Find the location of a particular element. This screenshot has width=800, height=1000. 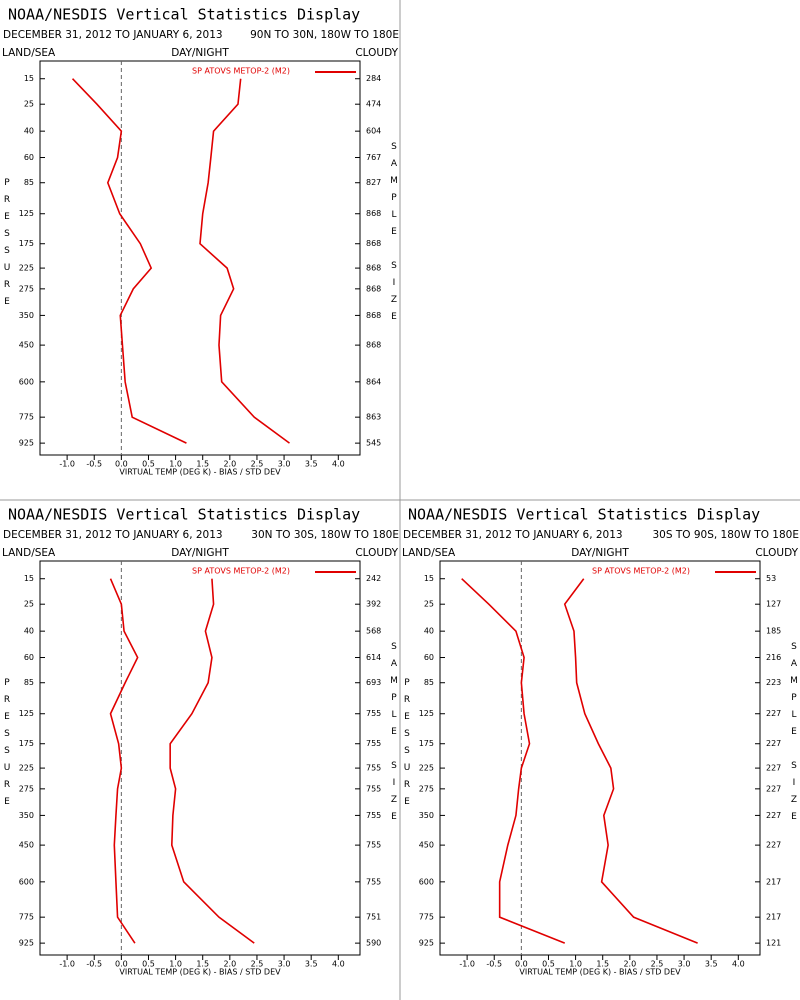

sample-size-label: 284 is located at coordinates (373, 78).